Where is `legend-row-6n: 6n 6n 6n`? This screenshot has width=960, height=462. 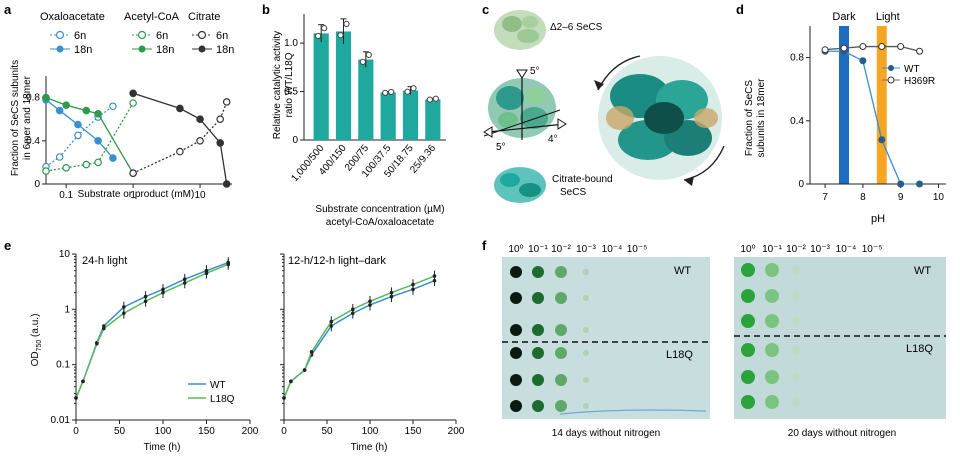 legend-row-6n: 6n 6n 6n is located at coordinates (139, 36).